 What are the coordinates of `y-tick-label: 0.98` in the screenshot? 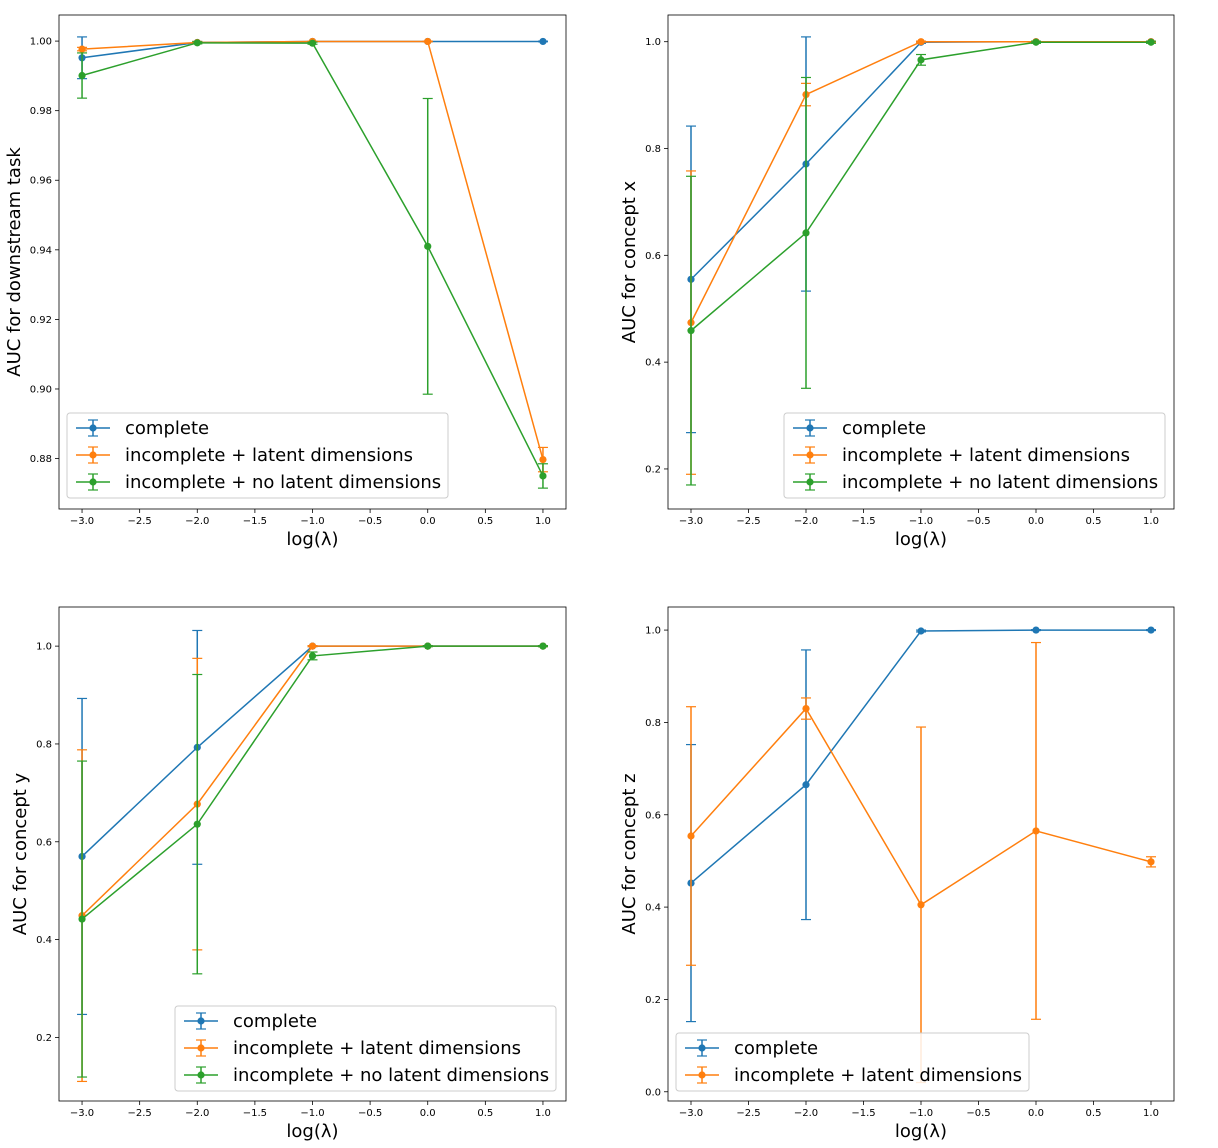 It's located at (41, 111).